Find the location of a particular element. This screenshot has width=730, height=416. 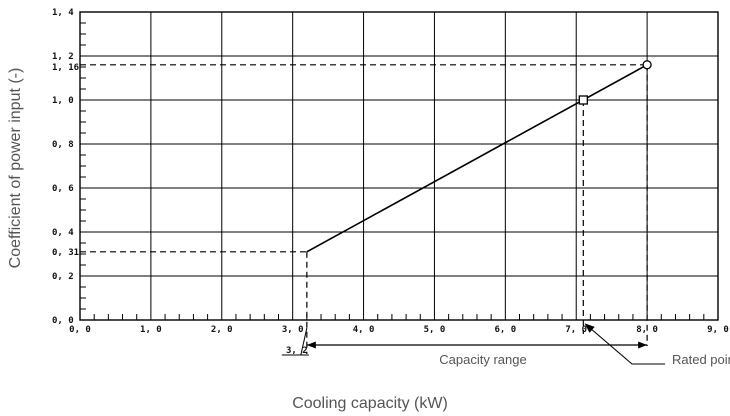

rated-point-leader is located at coordinates (624, 344).